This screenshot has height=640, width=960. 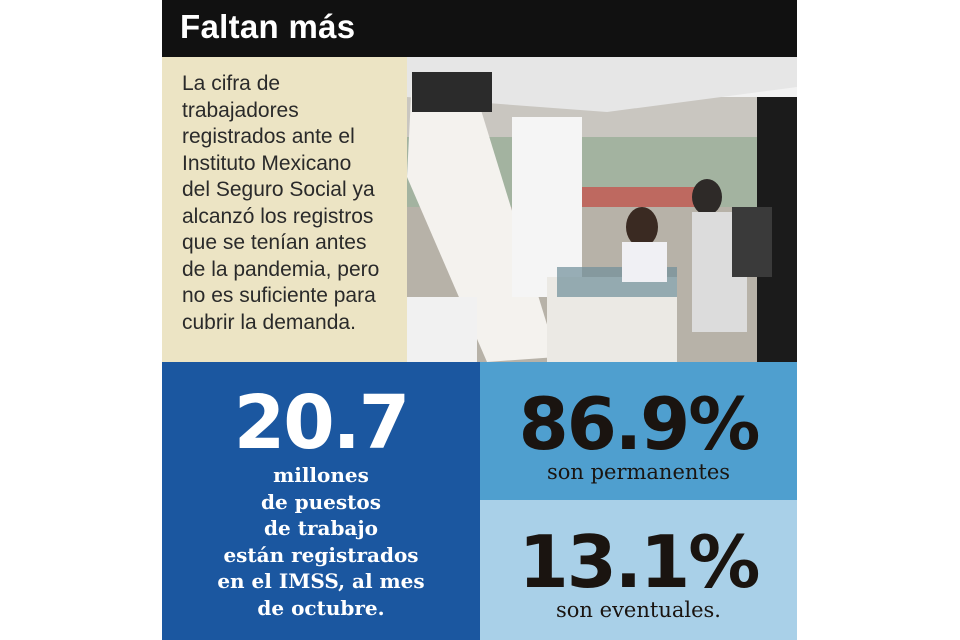 I want to click on total-description-line: de octubre., so click(x=321, y=607).